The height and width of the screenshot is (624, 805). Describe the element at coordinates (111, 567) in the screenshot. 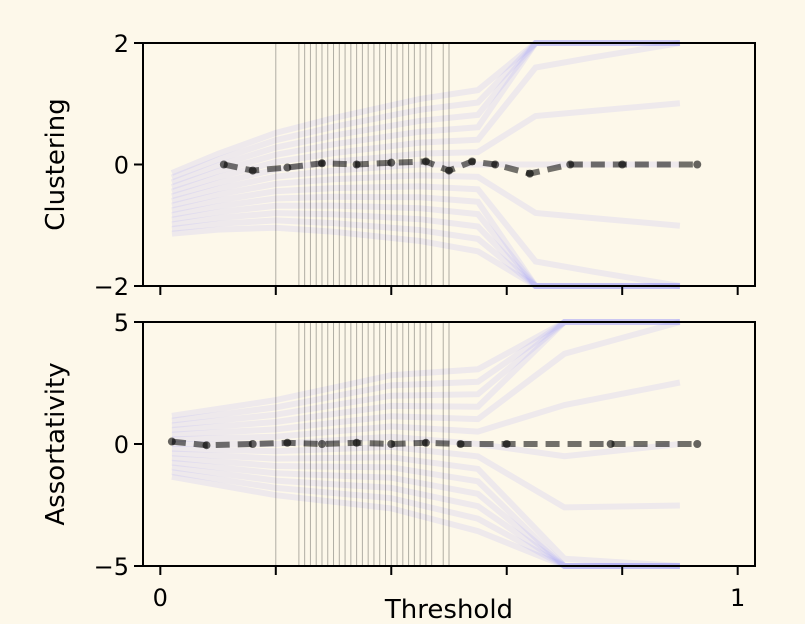

I see `y-tick-label: −5` at that location.